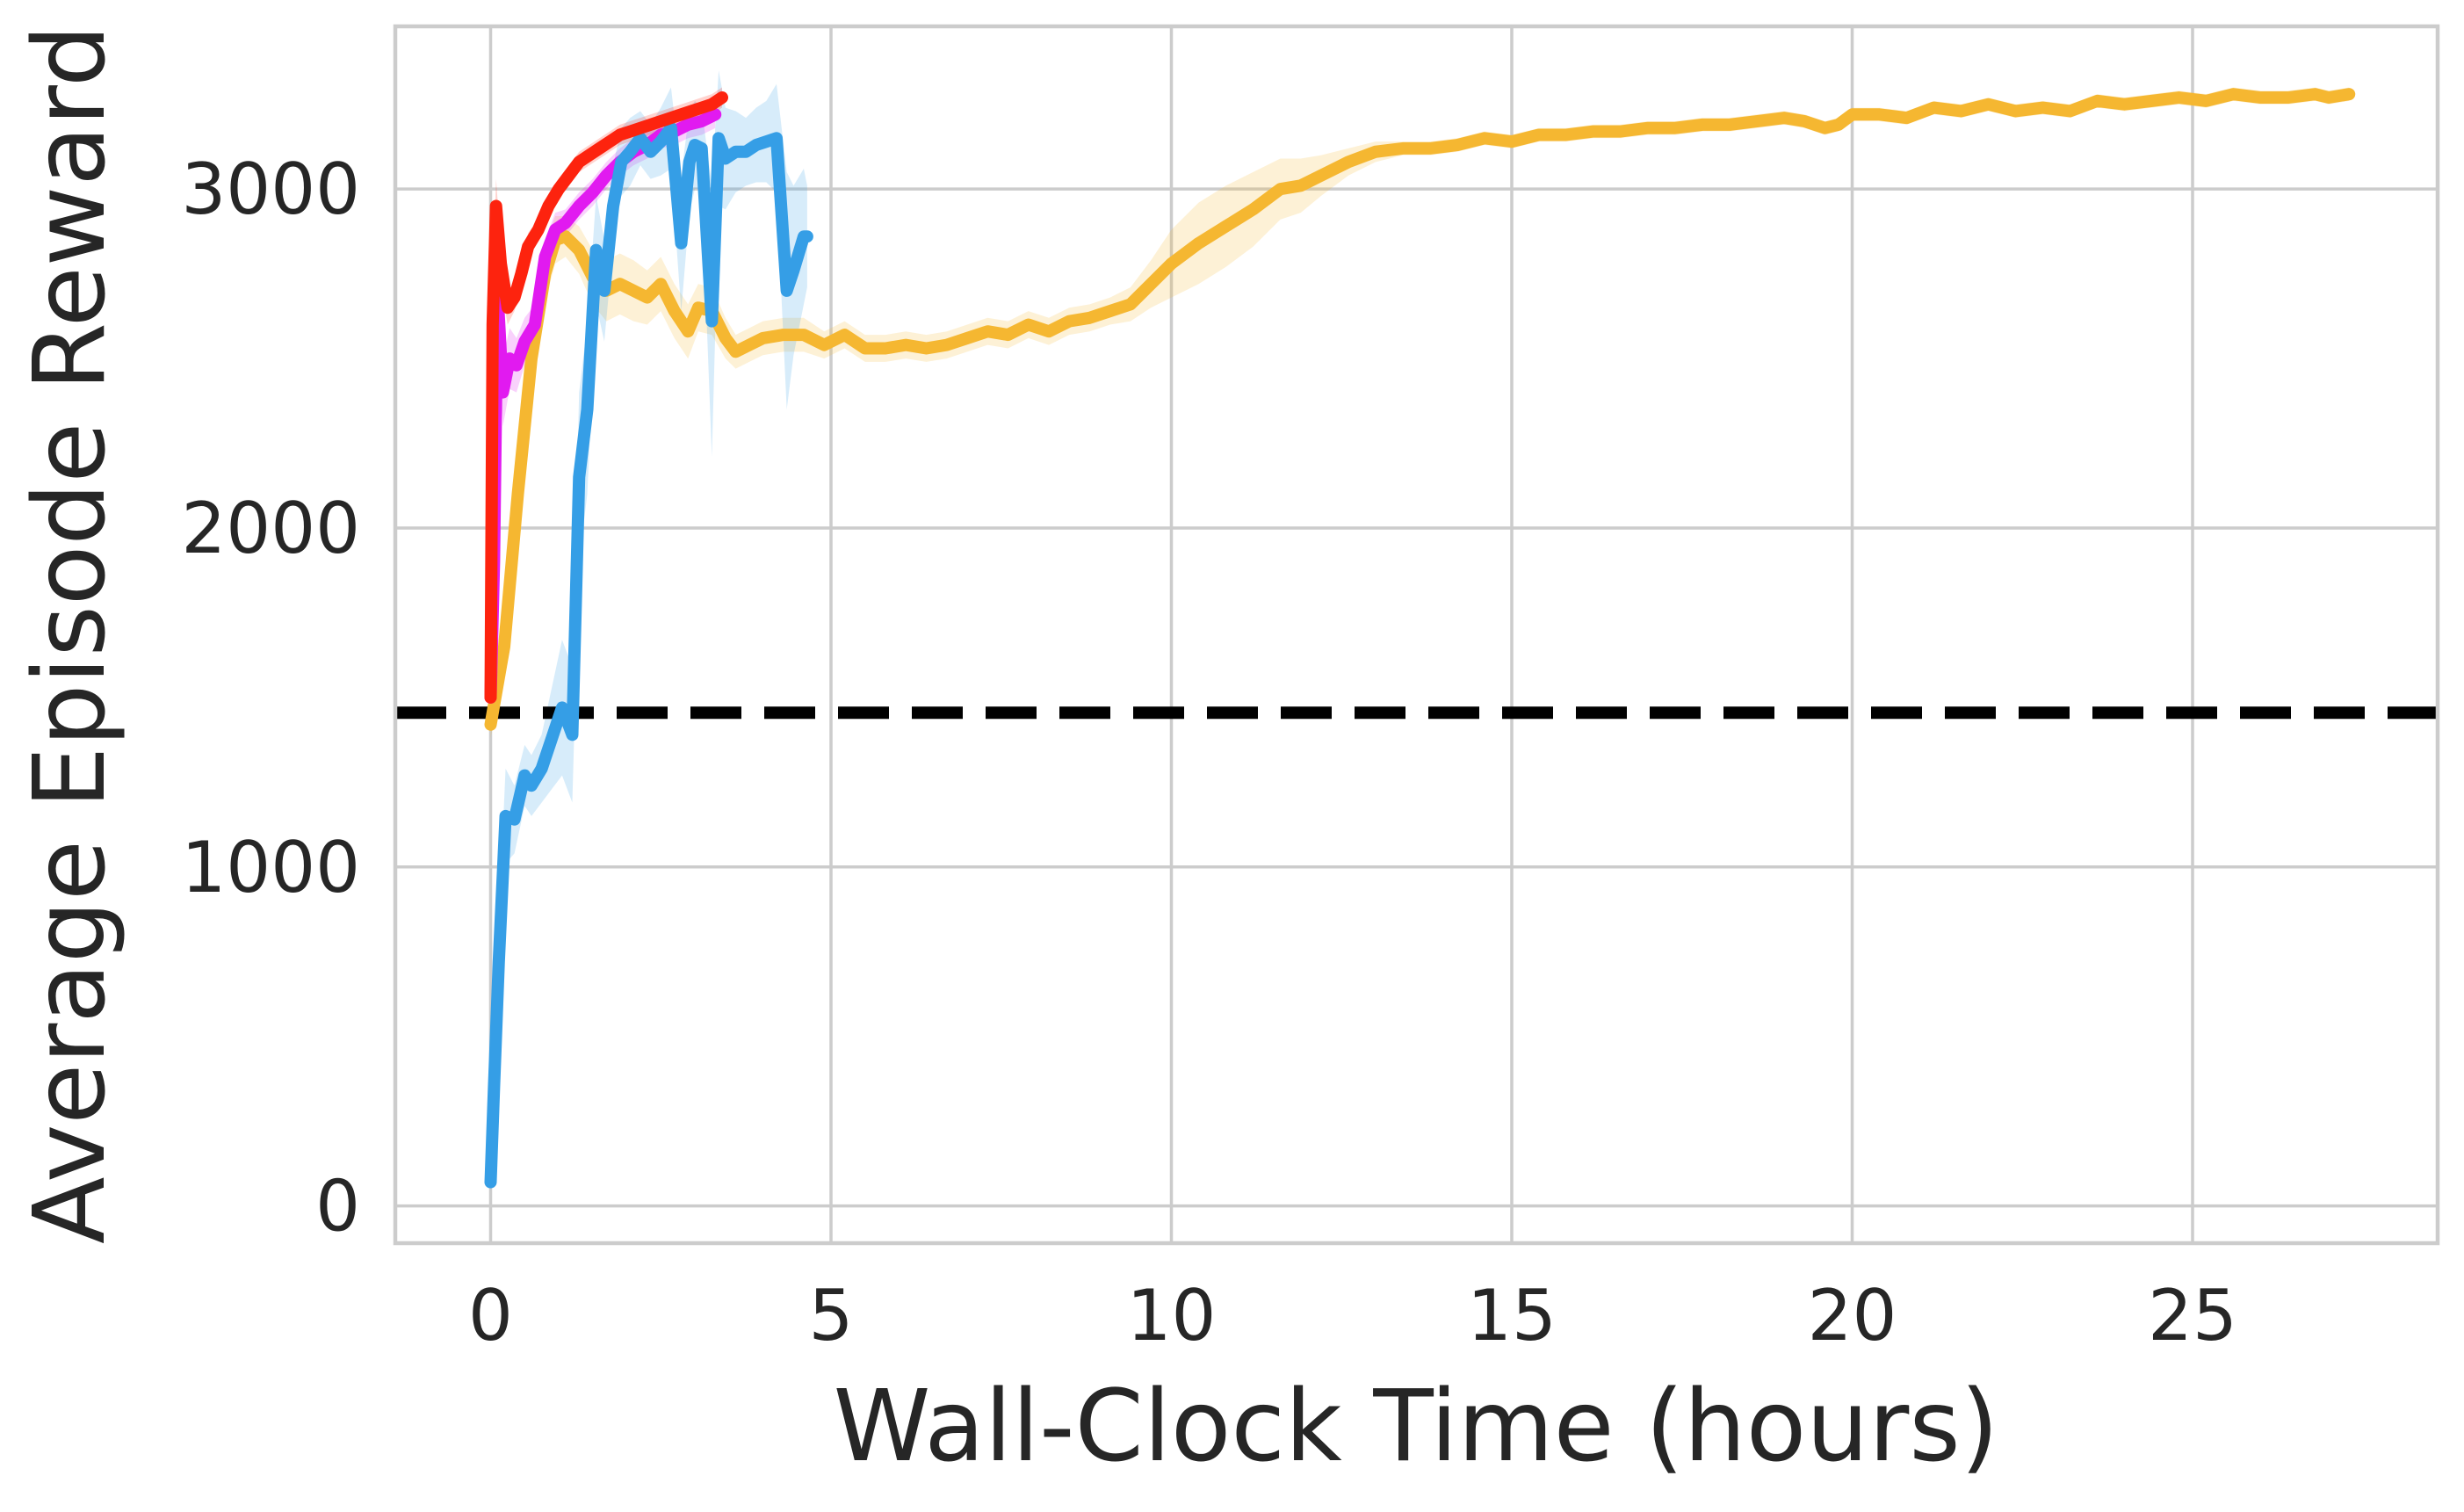  What do you see at coordinates (270, 189) in the screenshot?
I see `y-tick-label-3000: 3000` at bounding box center [270, 189].